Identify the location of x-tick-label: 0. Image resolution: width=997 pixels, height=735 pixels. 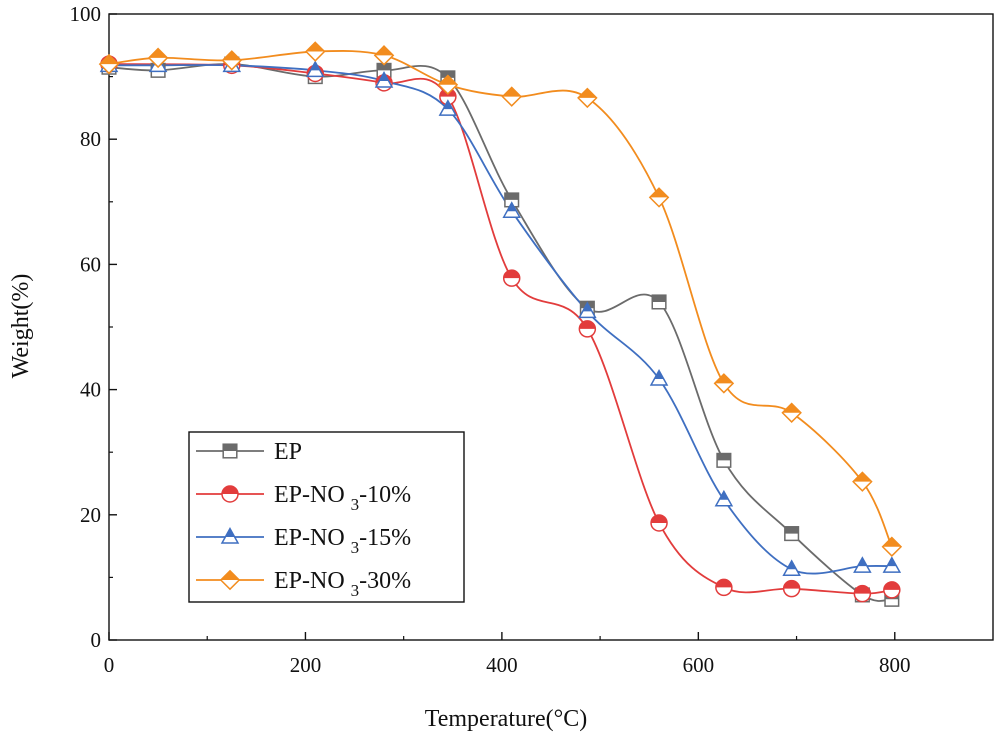
(109, 665).